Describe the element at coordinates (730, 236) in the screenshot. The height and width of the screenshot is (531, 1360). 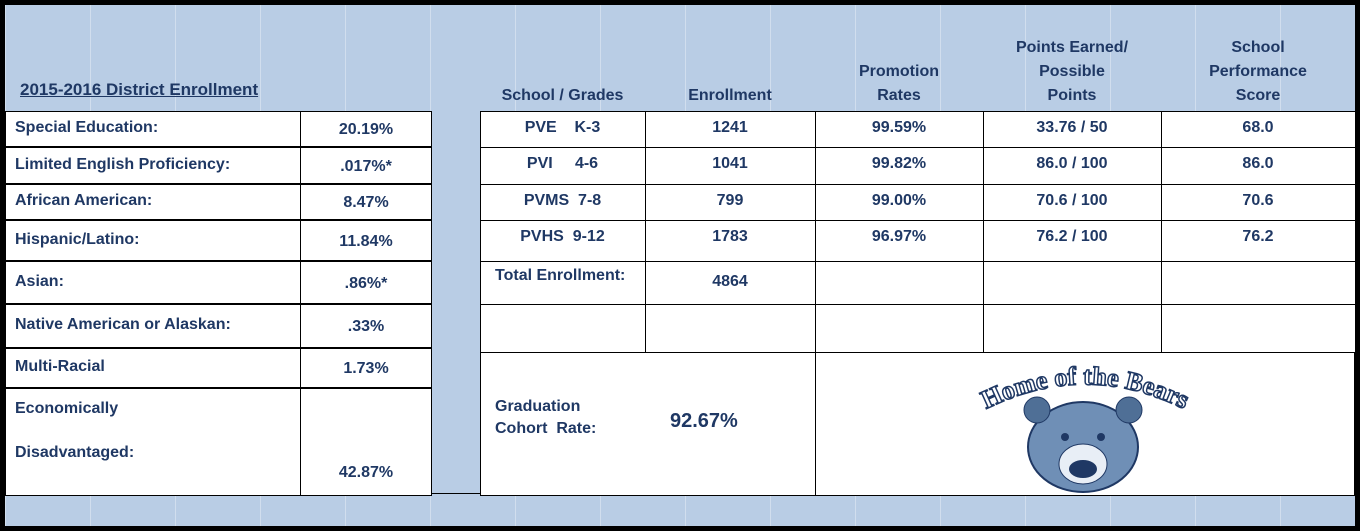
I see `cell-text: 1783` at that location.